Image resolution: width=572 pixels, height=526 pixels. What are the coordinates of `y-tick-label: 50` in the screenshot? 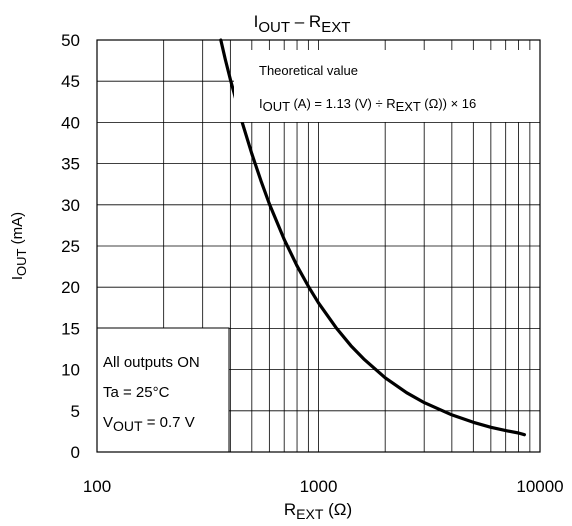 It's located at (70, 40).